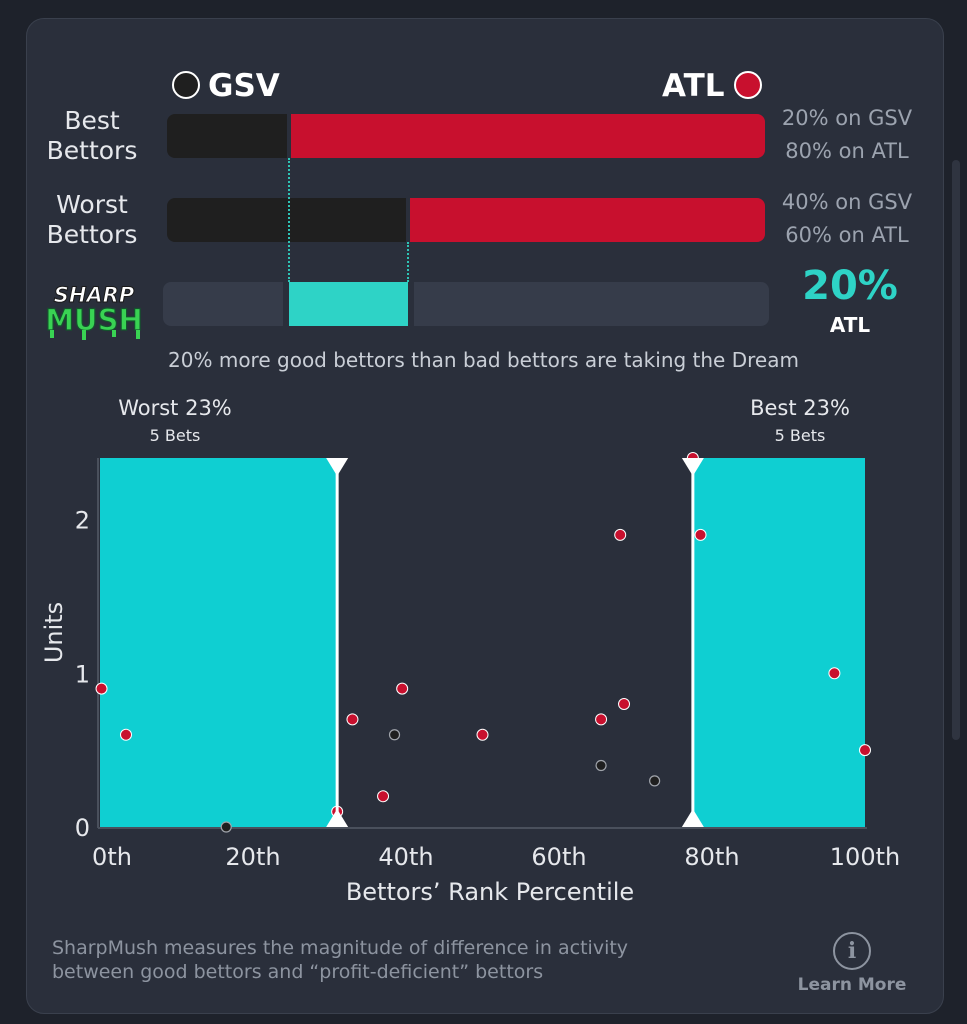  I want to click on team-left-label: GSV, so click(244, 86).